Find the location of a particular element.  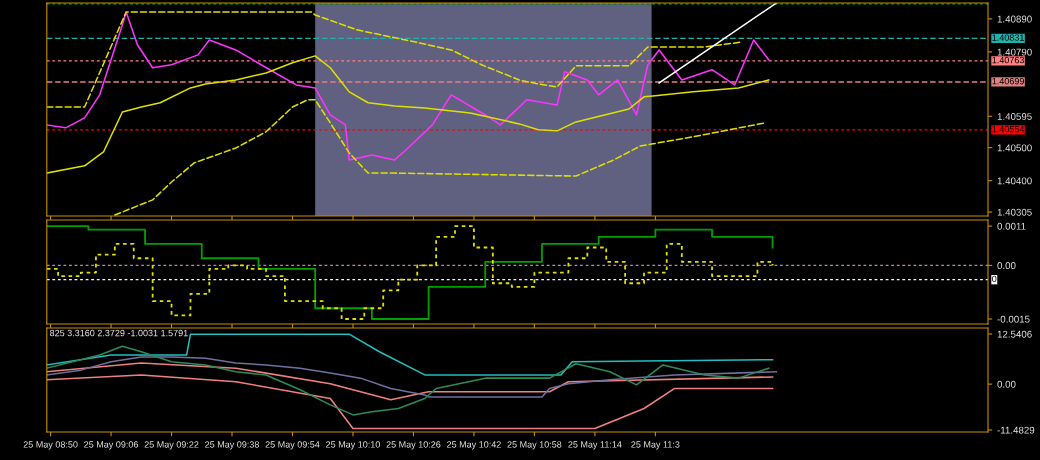

ref-line-label: 1.40831 is located at coordinates (1008, 37).